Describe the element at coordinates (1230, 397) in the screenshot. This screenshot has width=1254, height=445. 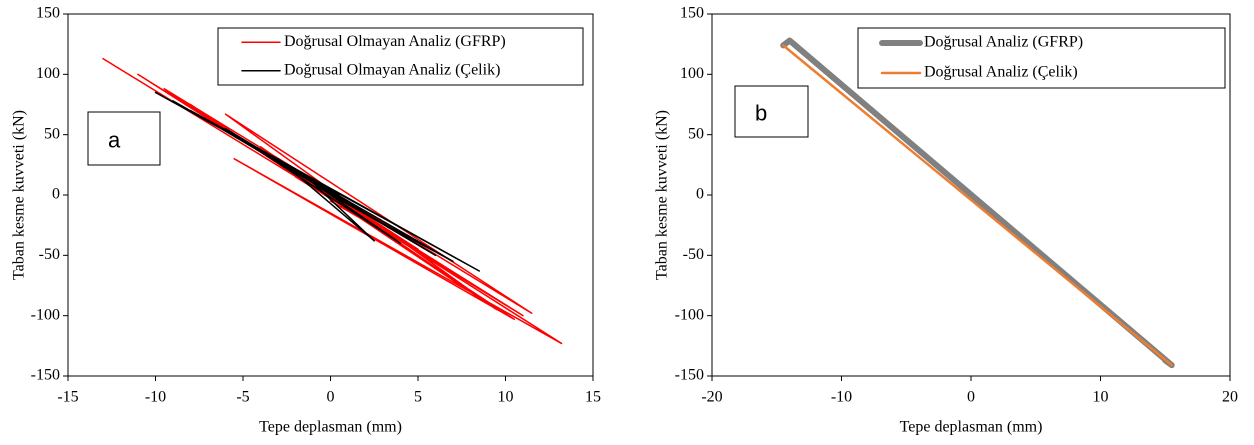
I see `x-tick-label: 20` at that location.